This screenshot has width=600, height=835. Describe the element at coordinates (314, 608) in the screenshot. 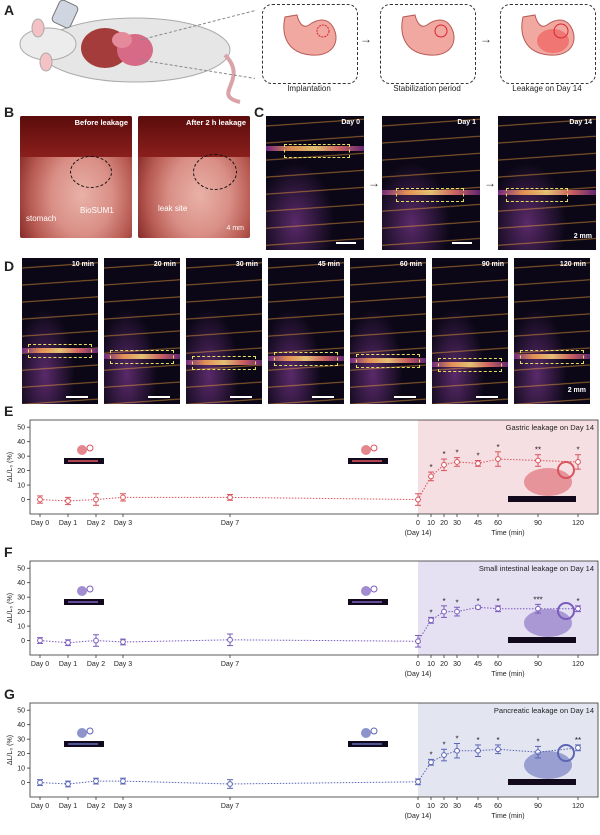

I see `plot-frame` at that location.